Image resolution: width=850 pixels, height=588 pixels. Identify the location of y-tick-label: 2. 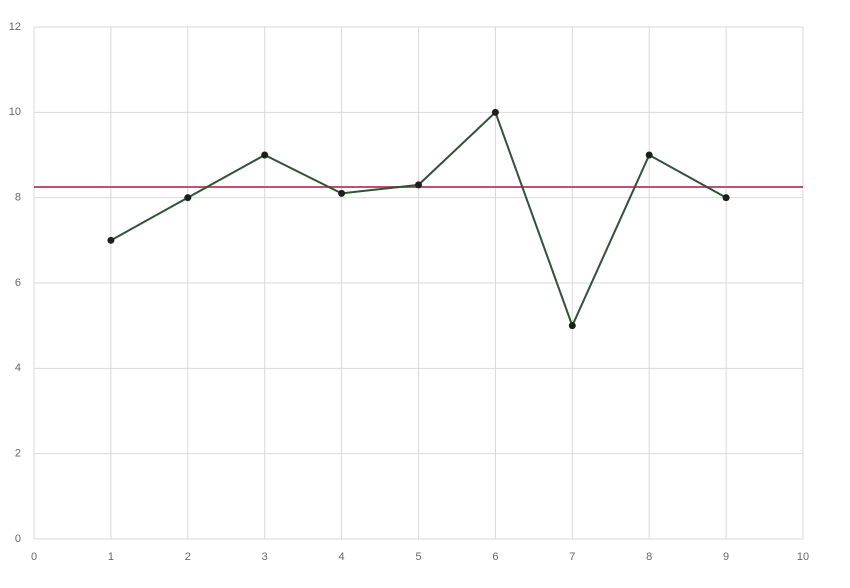
(18, 454).